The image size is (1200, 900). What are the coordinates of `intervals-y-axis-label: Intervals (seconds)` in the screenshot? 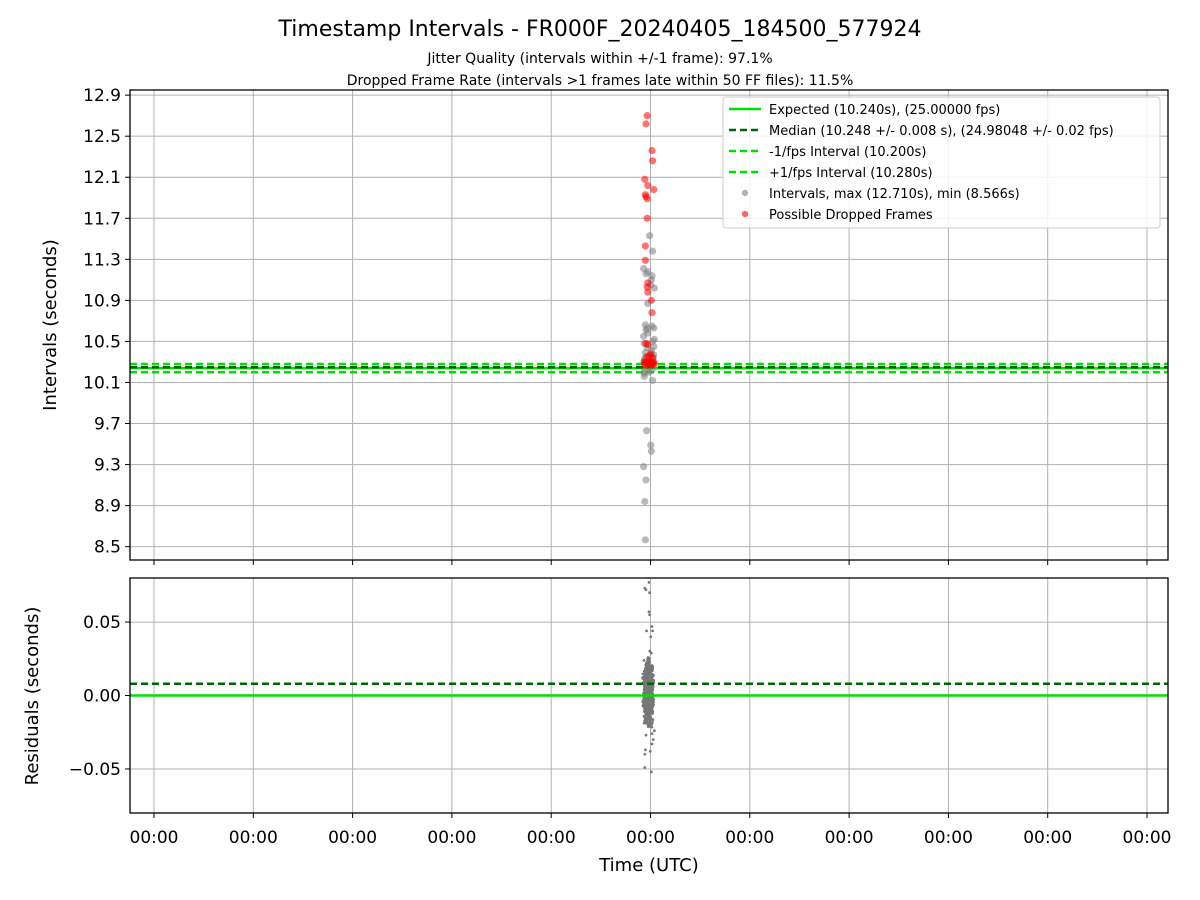 It's located at (50, 325).